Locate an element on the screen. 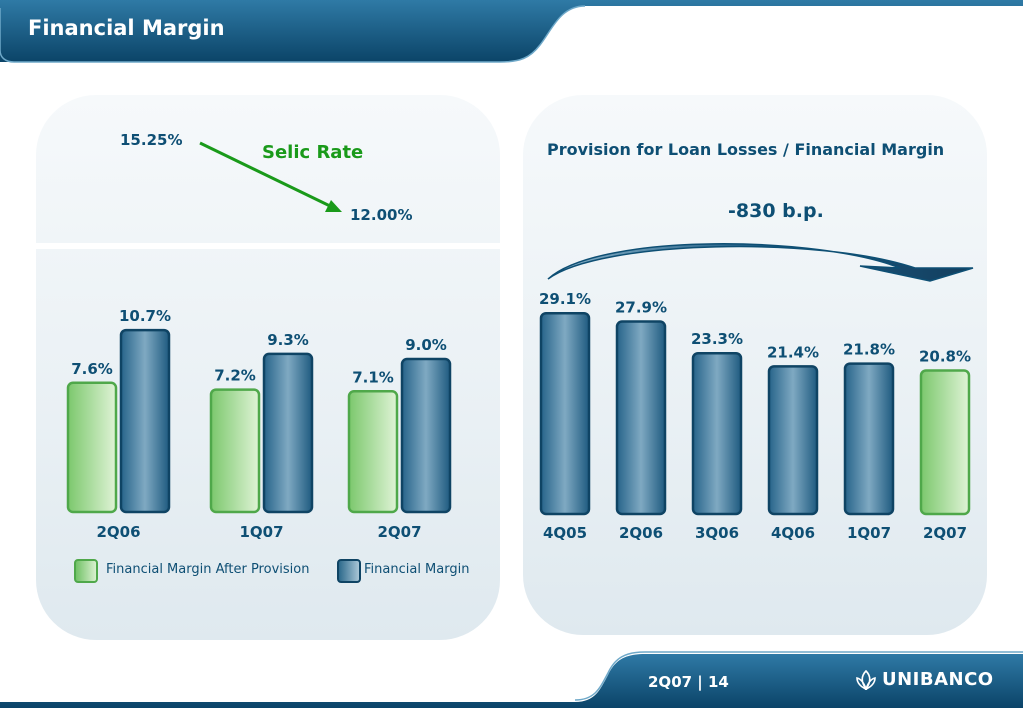  header-banner is located at coordinates (511, 31).